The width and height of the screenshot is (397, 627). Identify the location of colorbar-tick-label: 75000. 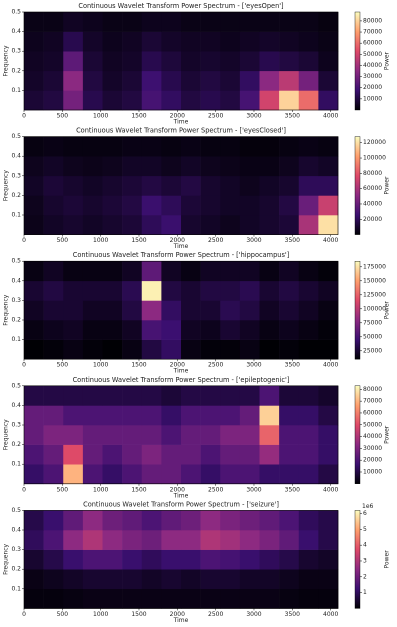
(372, 322).